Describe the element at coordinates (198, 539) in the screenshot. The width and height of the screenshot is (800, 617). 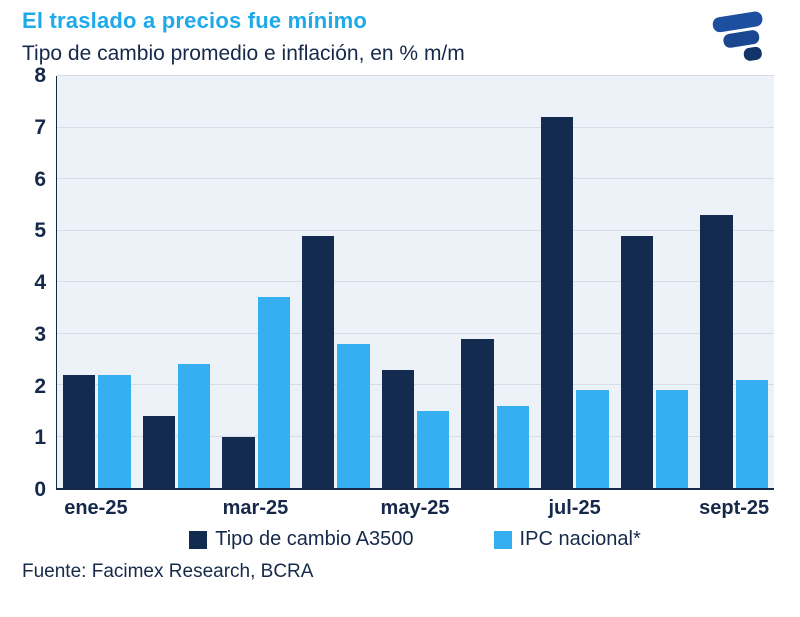
I see `legend-swatch-dark` at that location.